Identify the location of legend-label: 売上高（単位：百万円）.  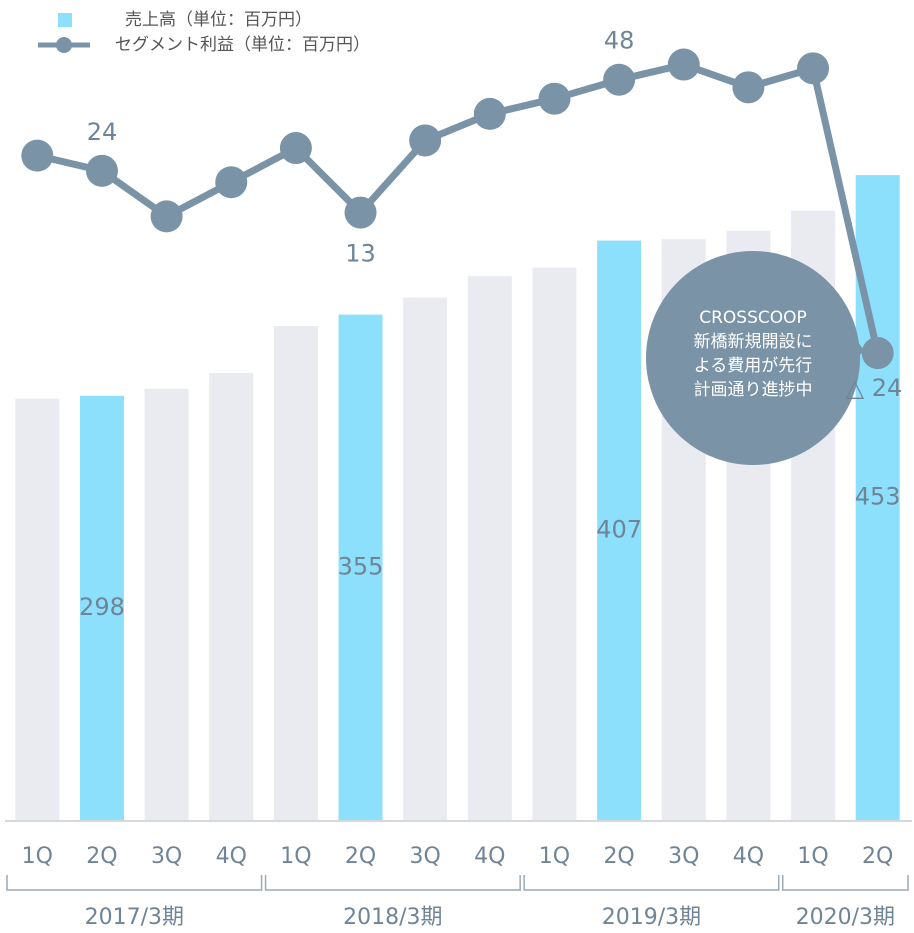
(218, 20).